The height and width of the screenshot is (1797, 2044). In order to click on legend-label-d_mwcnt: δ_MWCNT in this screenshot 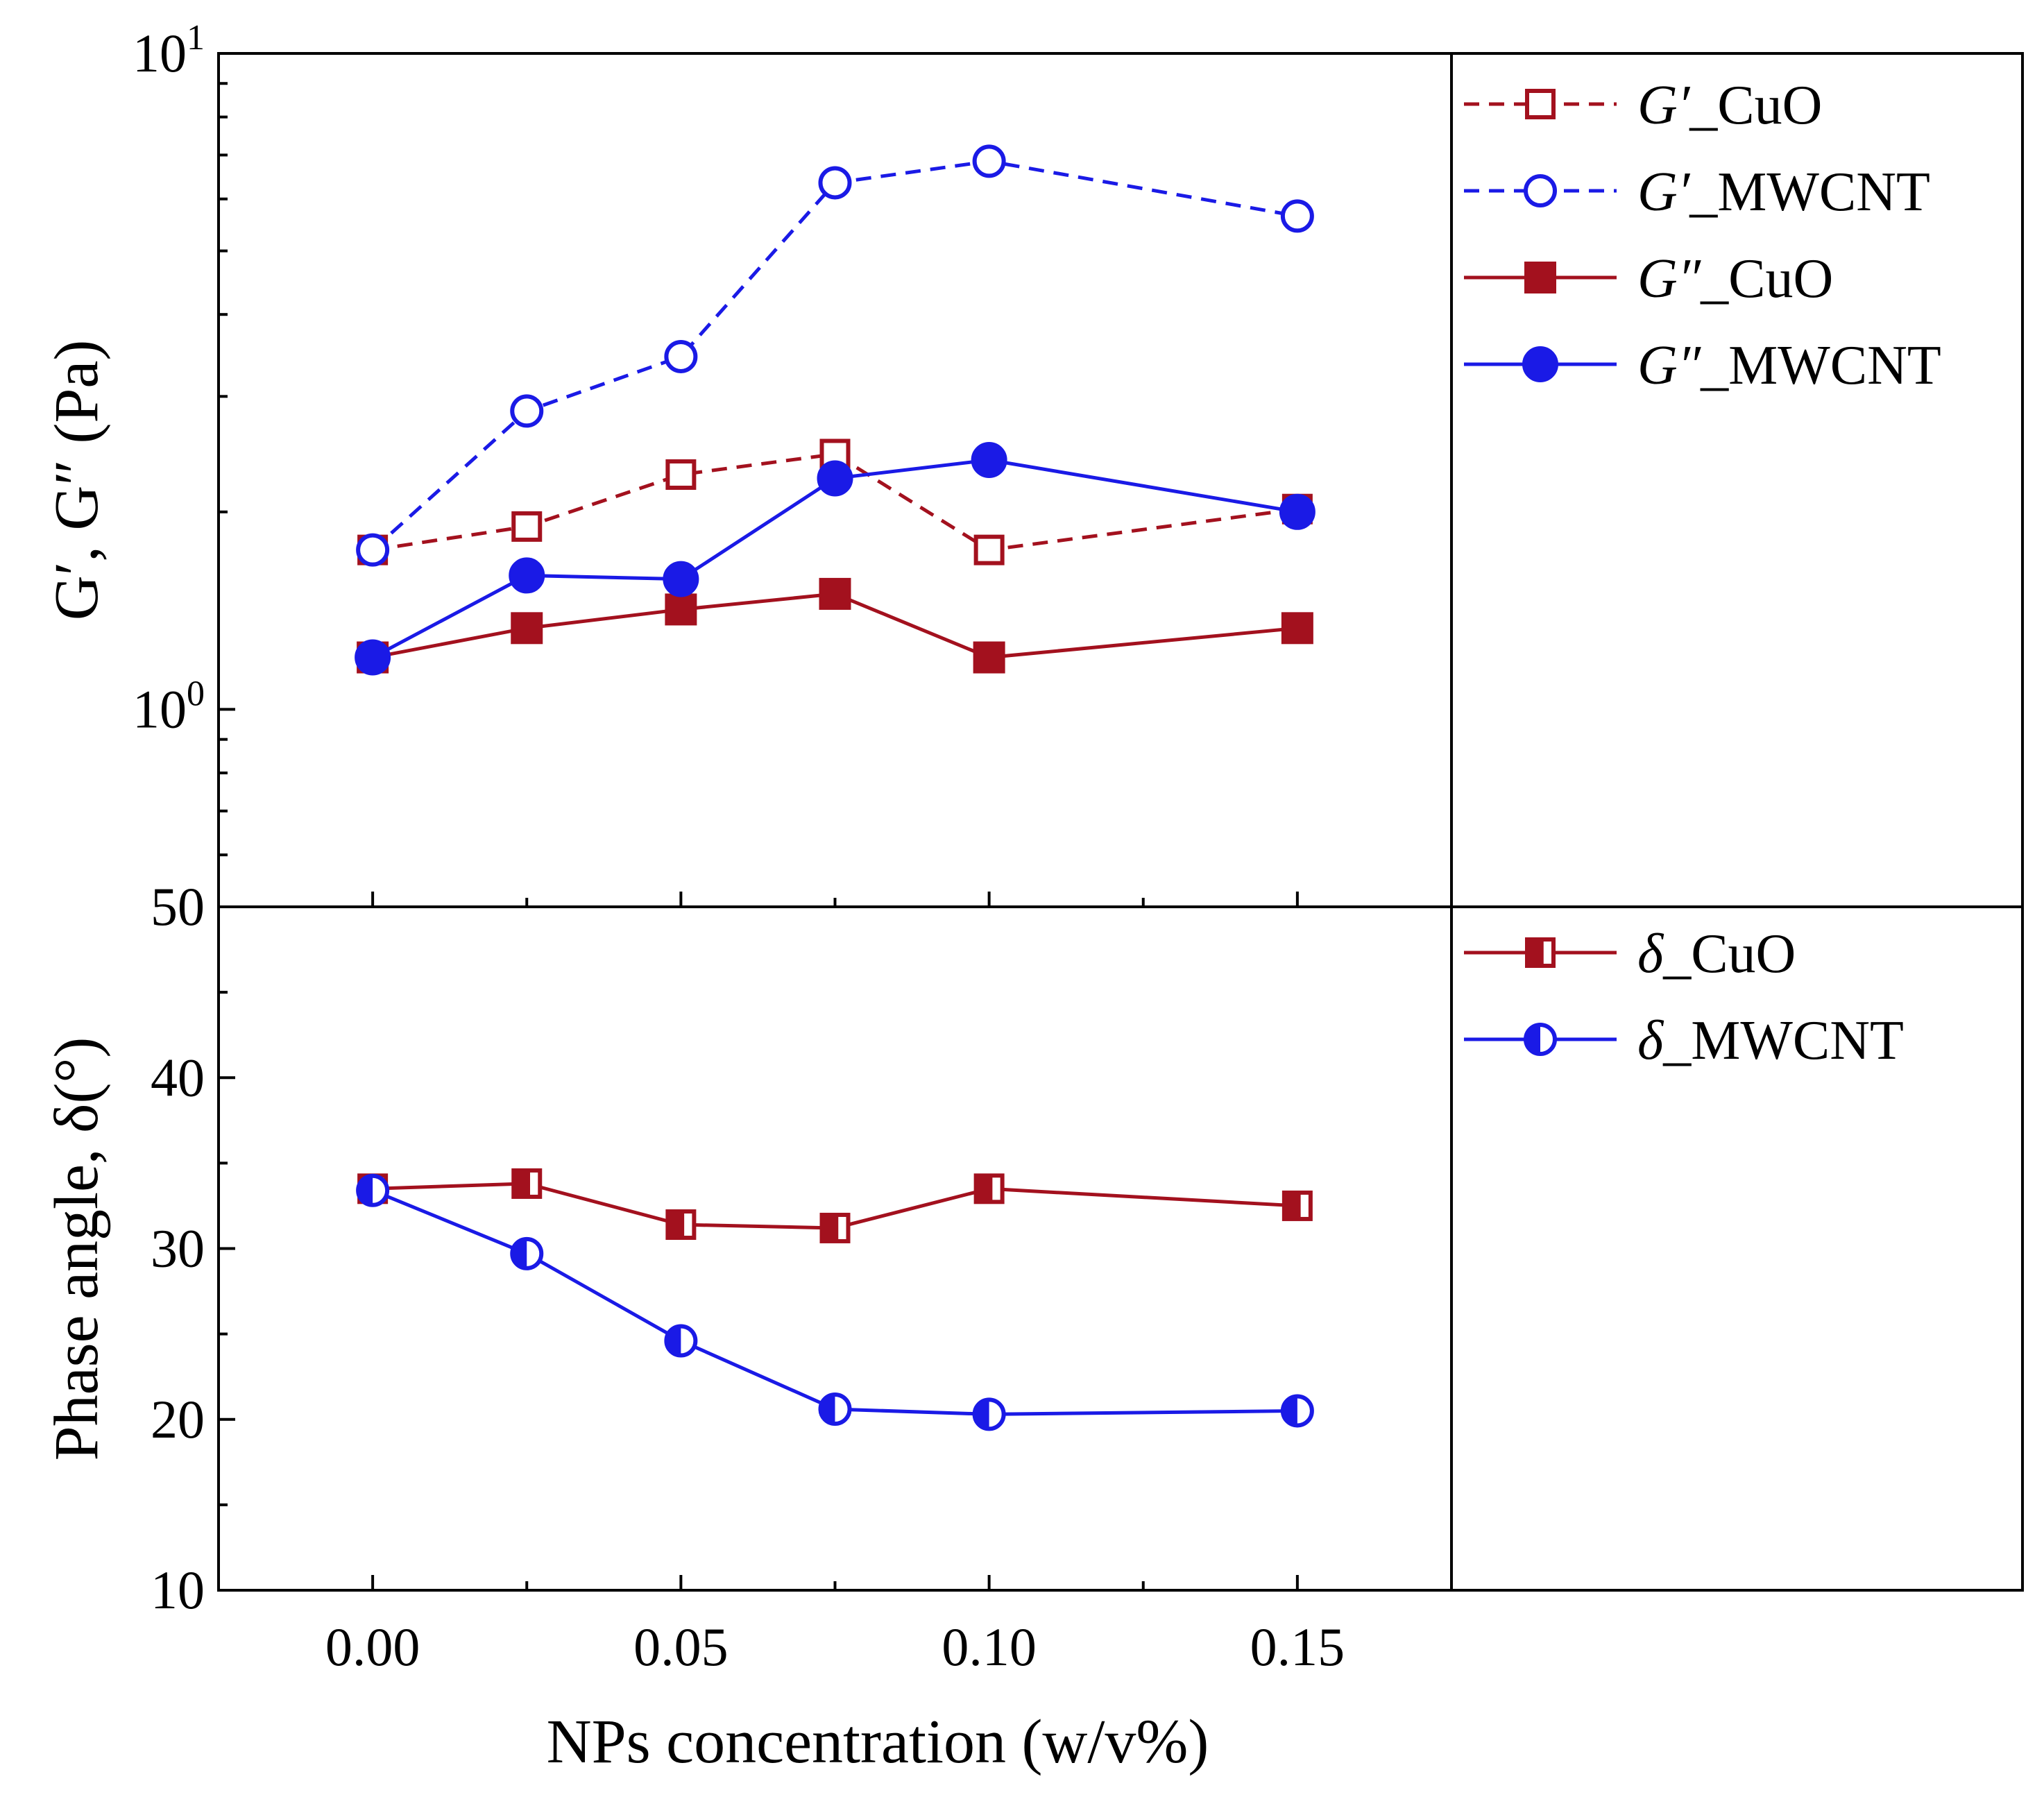, I will do `click(1770, 1041)`.